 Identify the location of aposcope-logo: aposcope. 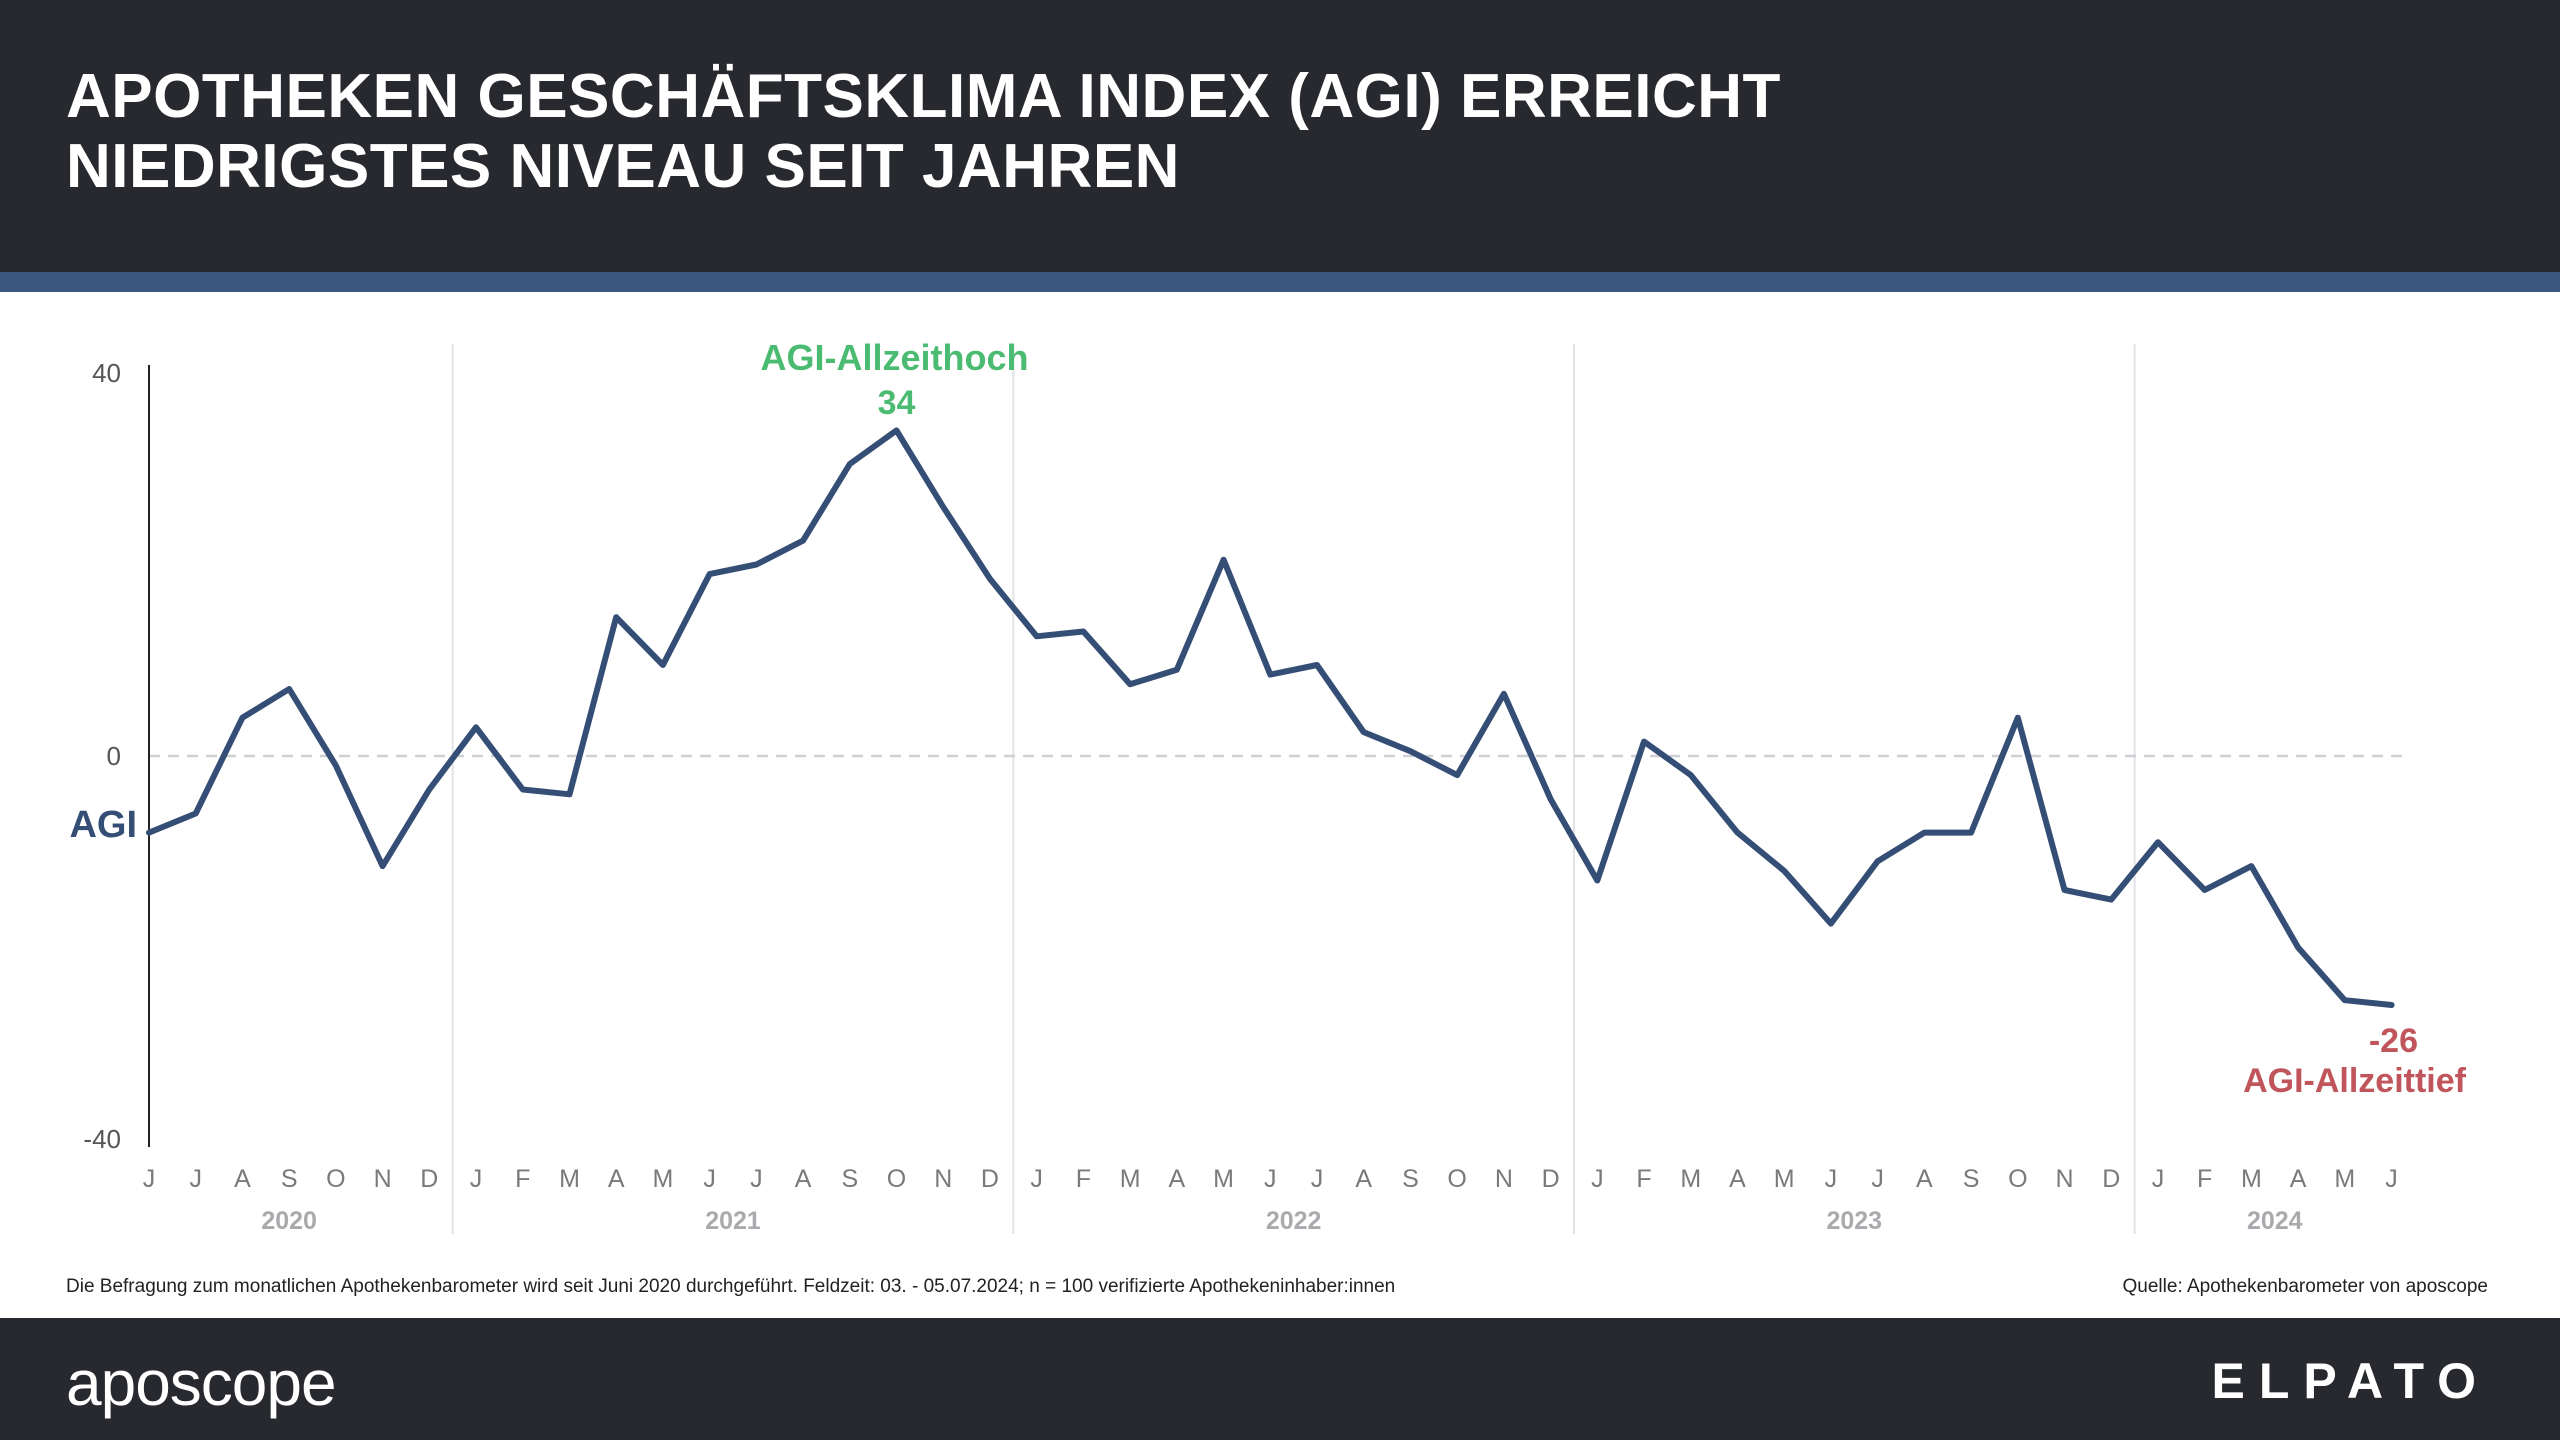
(201, 1383).